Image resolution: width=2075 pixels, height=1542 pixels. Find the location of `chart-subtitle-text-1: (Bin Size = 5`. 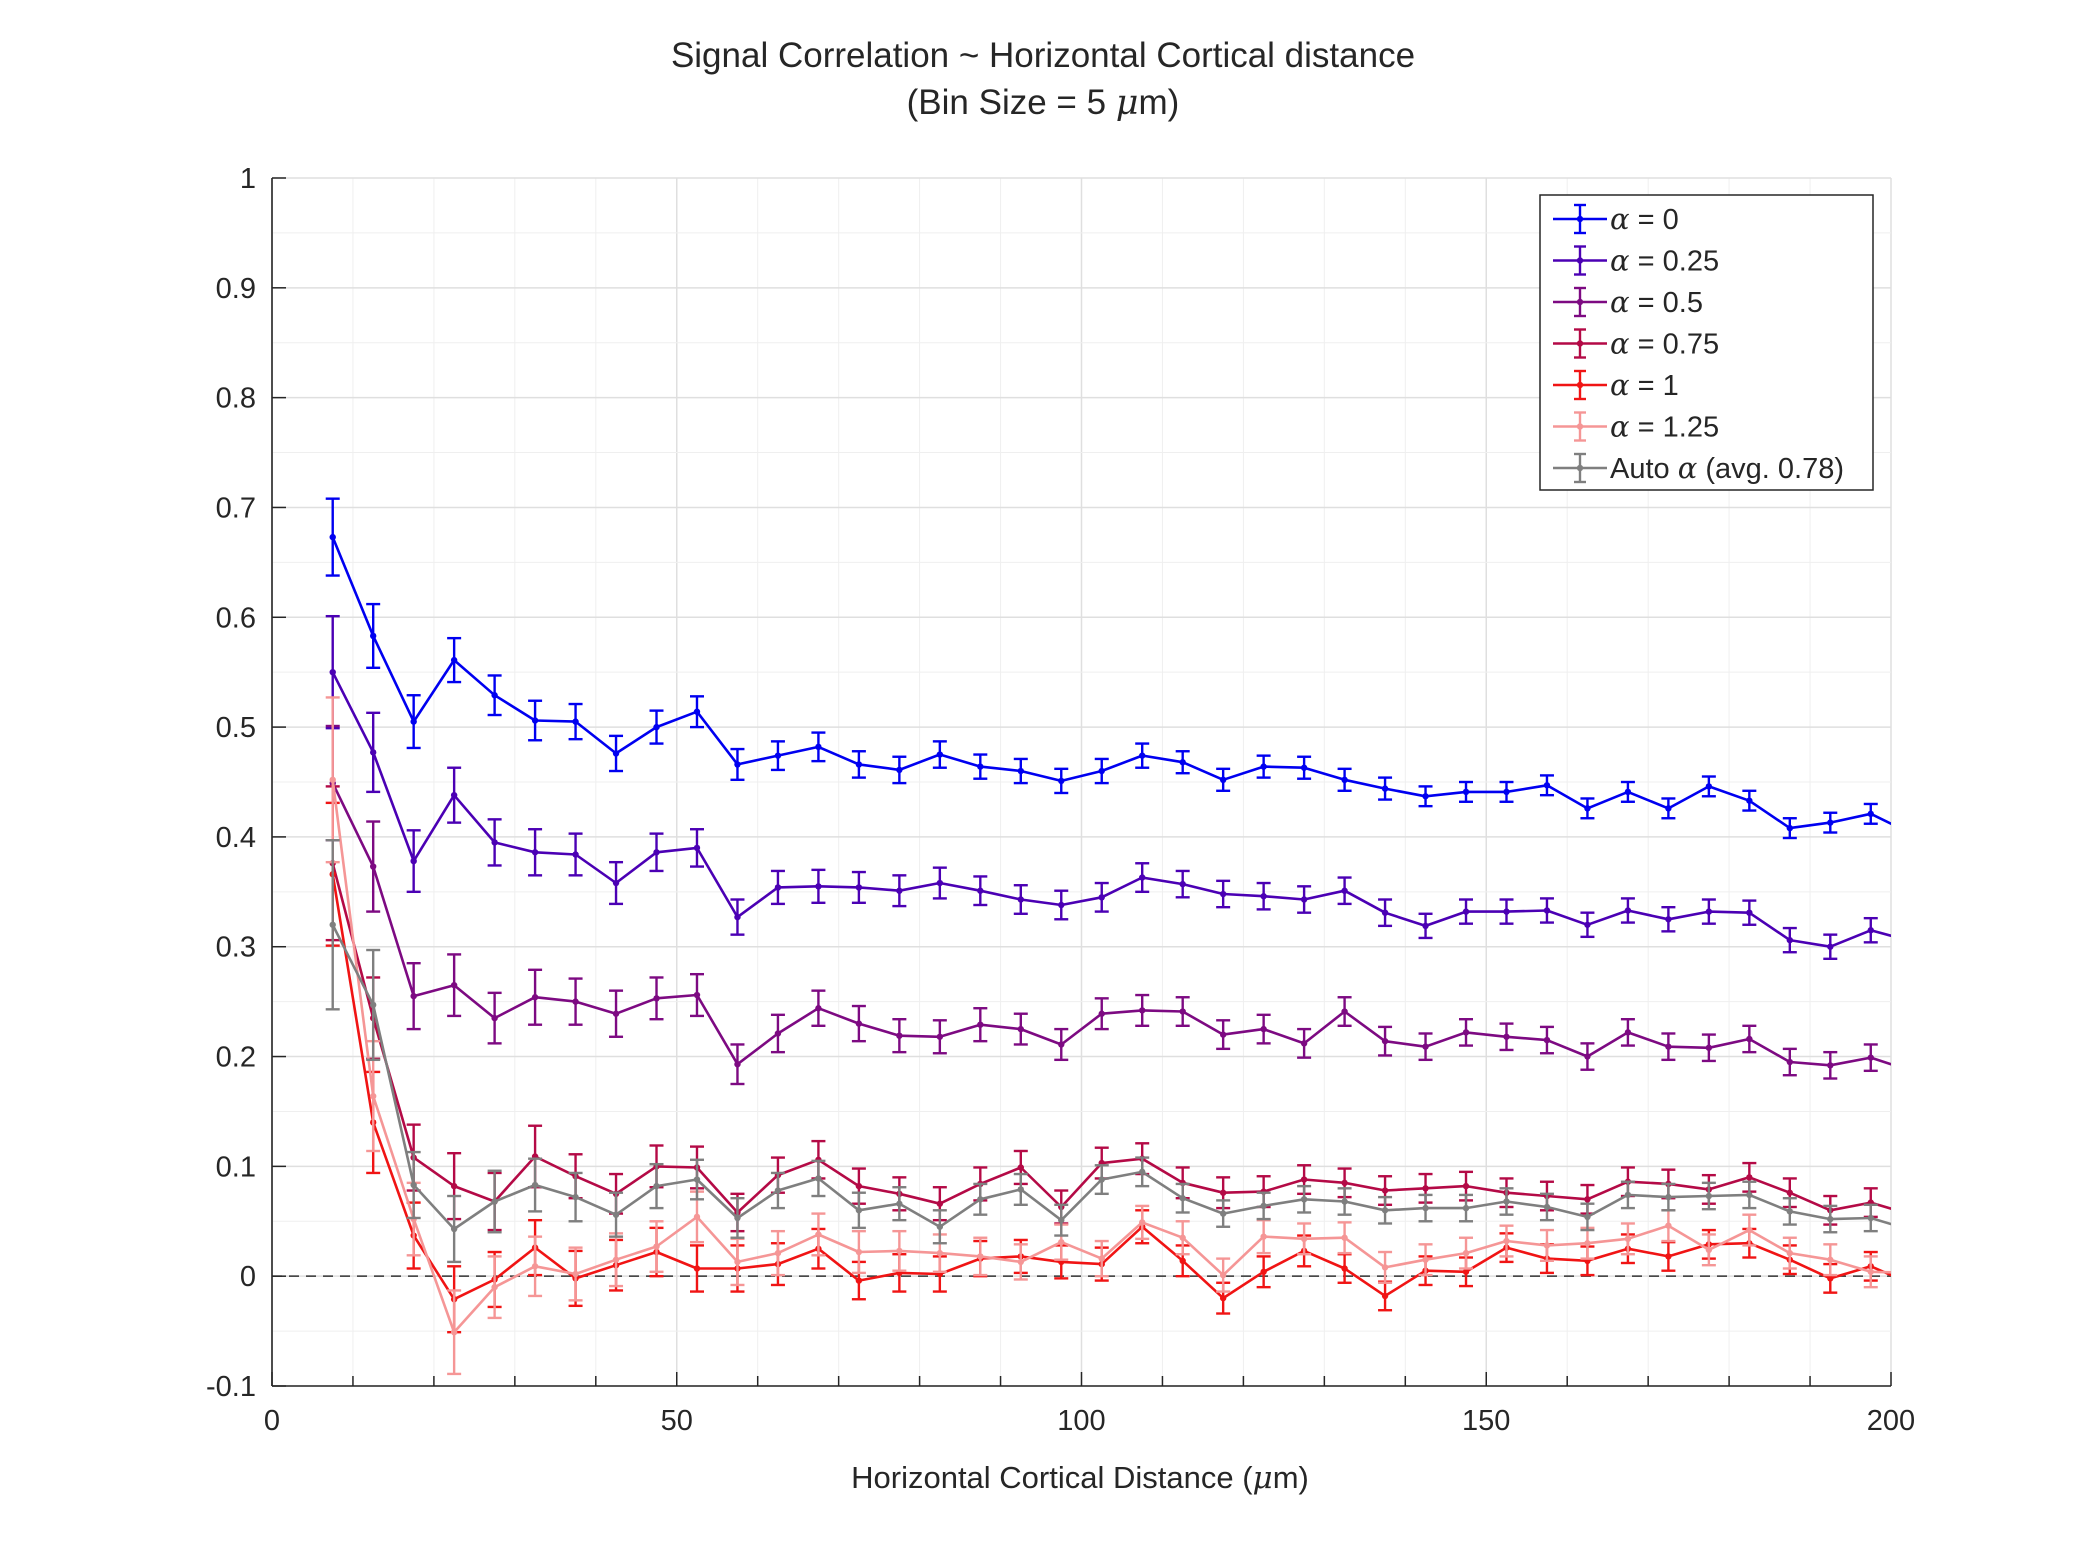

chart-subtitle-text-1: (Bin Size = 5 is located at coordinates (1011, 102).